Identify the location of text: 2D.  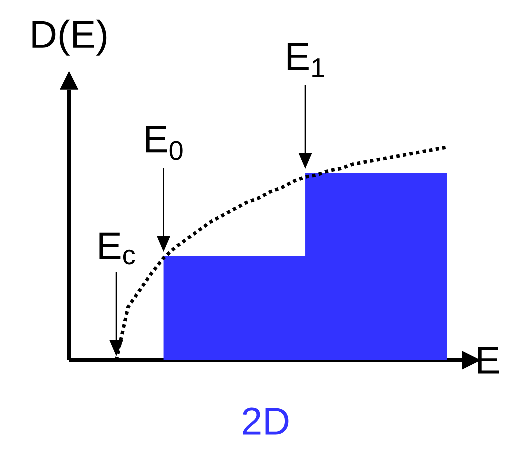
(266, 421).